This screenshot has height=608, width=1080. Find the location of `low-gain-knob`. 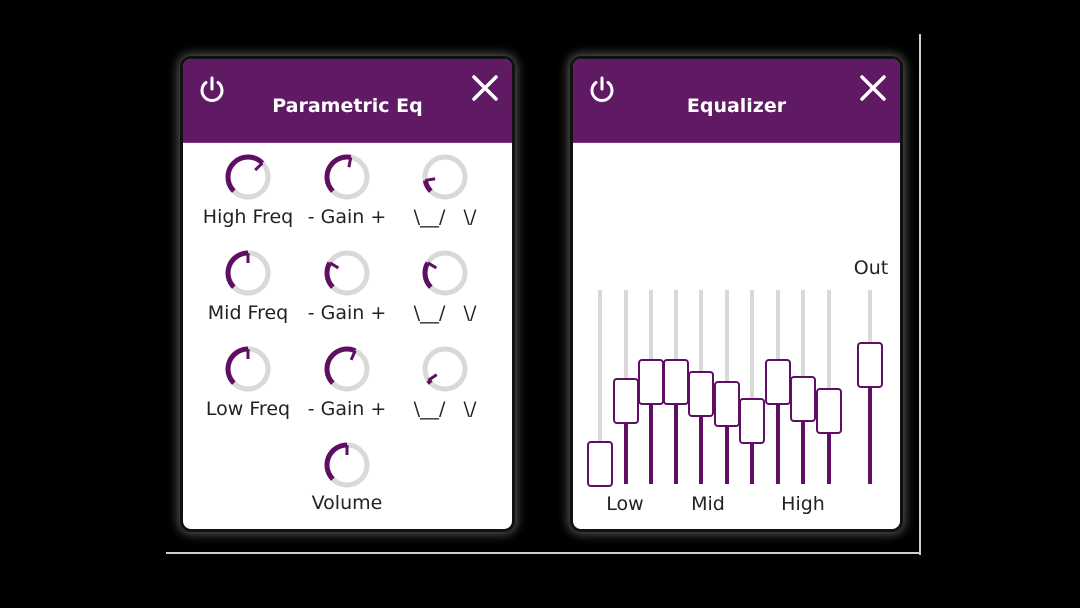

low-gain-knob is located at coordinates (347, 369).